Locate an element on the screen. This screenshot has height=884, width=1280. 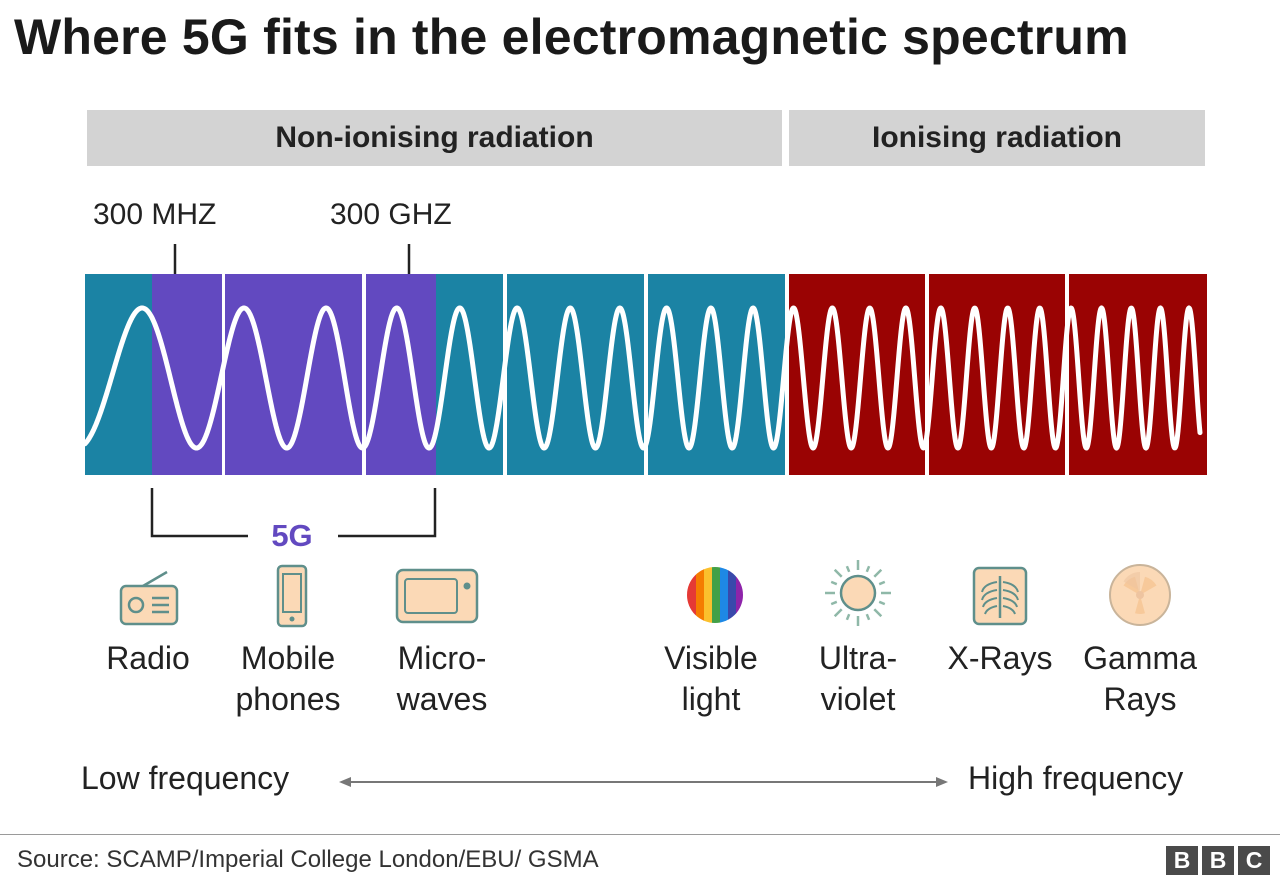
ultraviolet-sun-icon is located at coordinates (858, 593).